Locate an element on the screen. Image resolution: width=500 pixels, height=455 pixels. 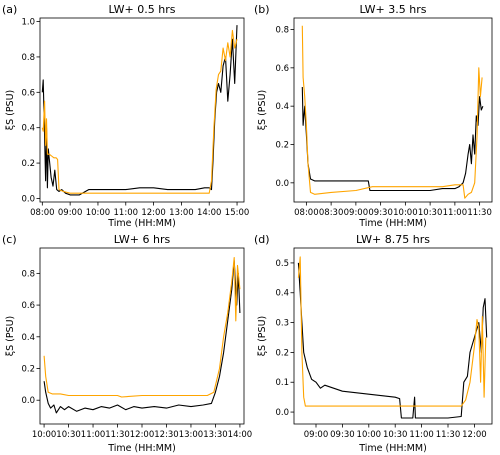
panel-label: (b) is located at coordinates (262, 9).